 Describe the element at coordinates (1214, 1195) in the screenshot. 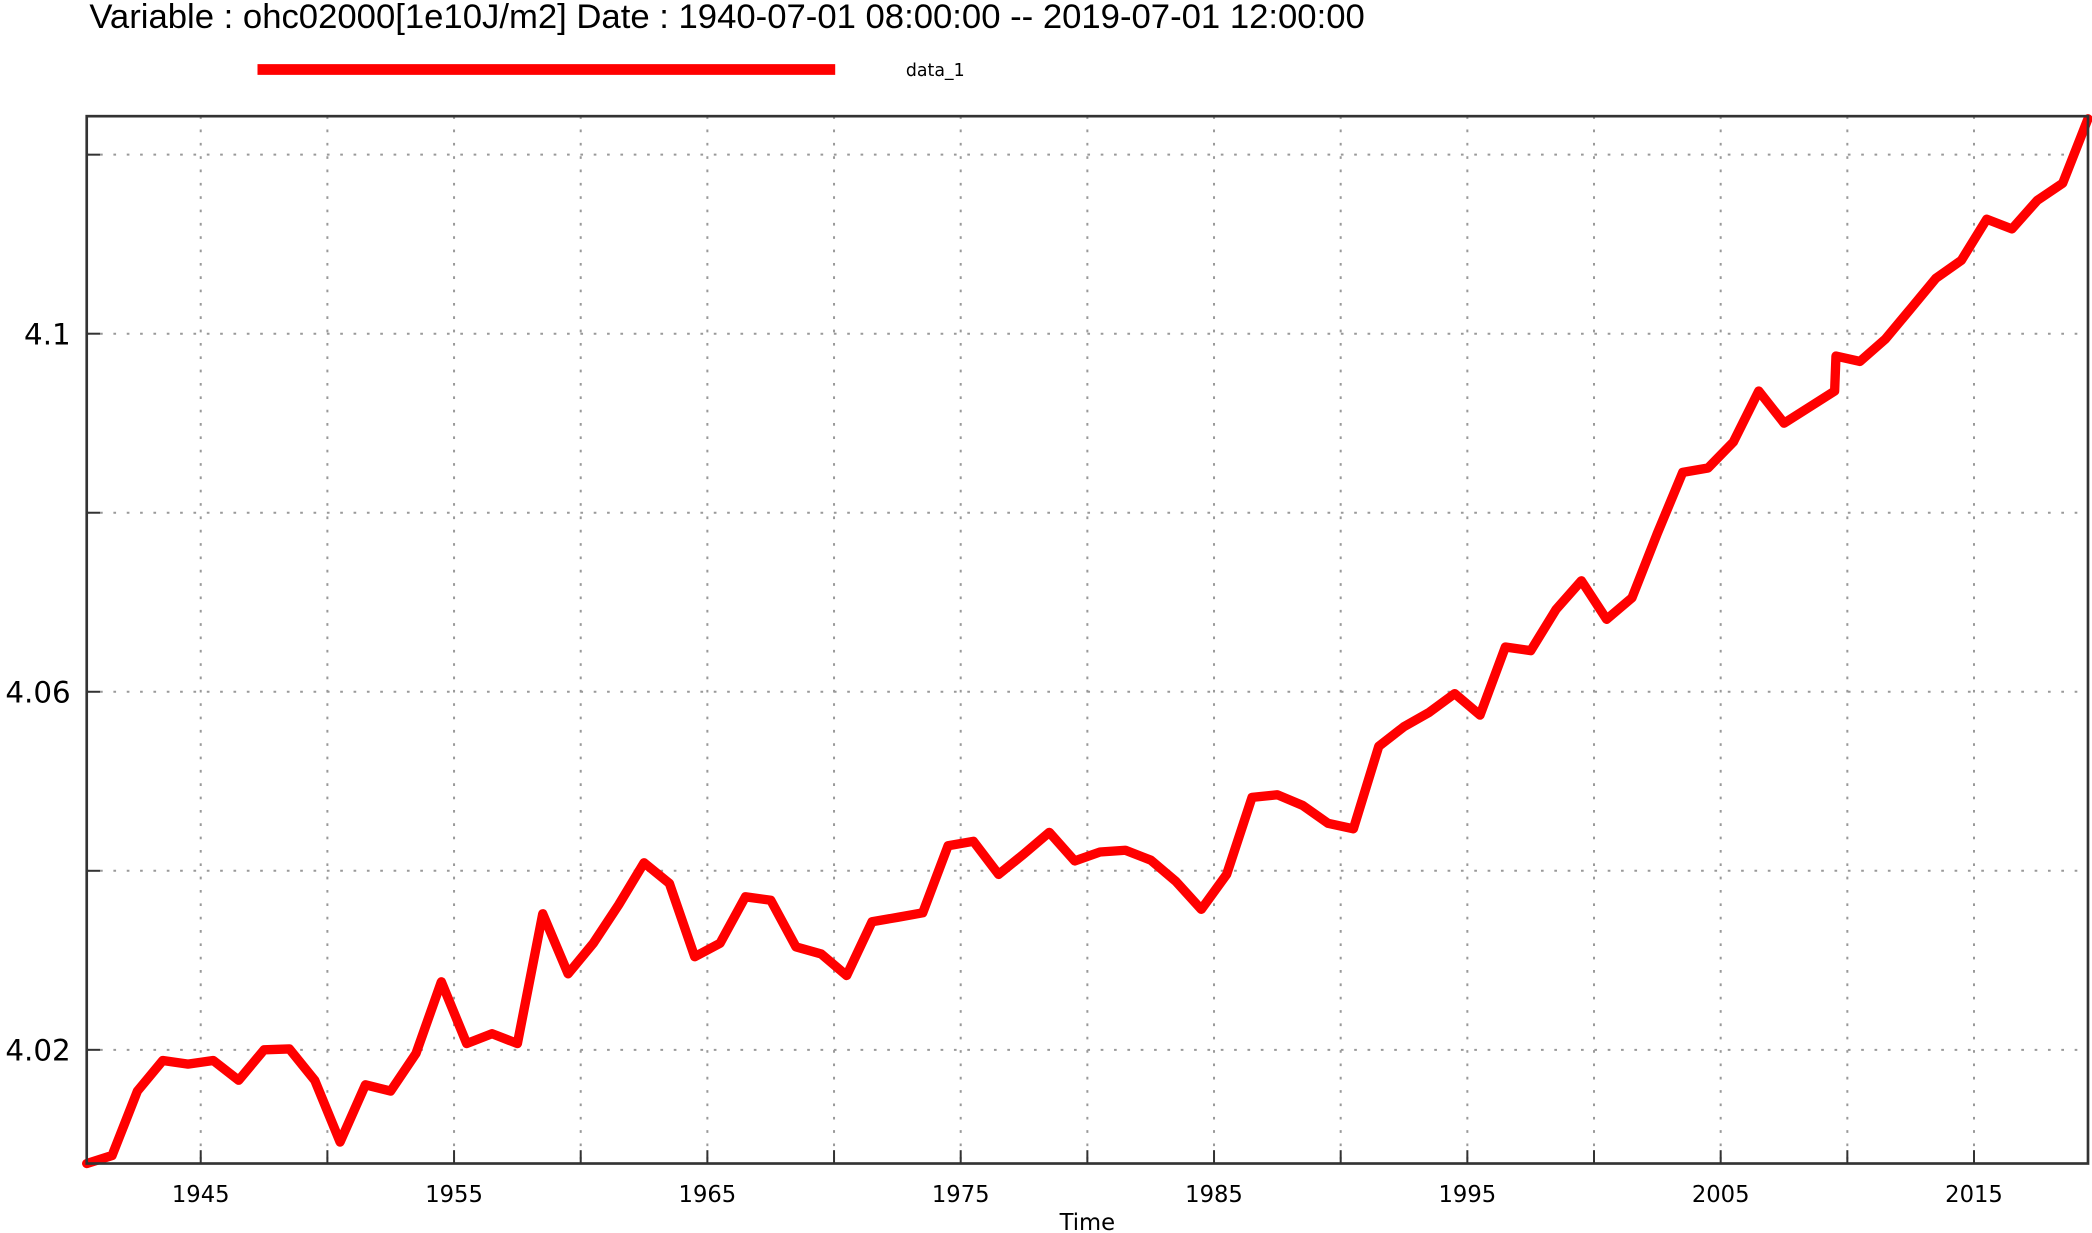

I see `x-tick-label: 1985` at that location.